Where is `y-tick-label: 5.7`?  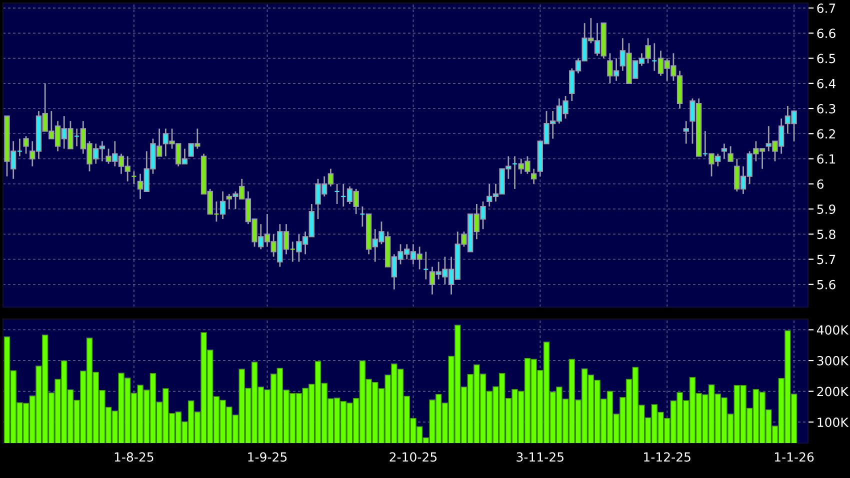
y-tick-label: 5.7 is located at coordinates (826, 259).